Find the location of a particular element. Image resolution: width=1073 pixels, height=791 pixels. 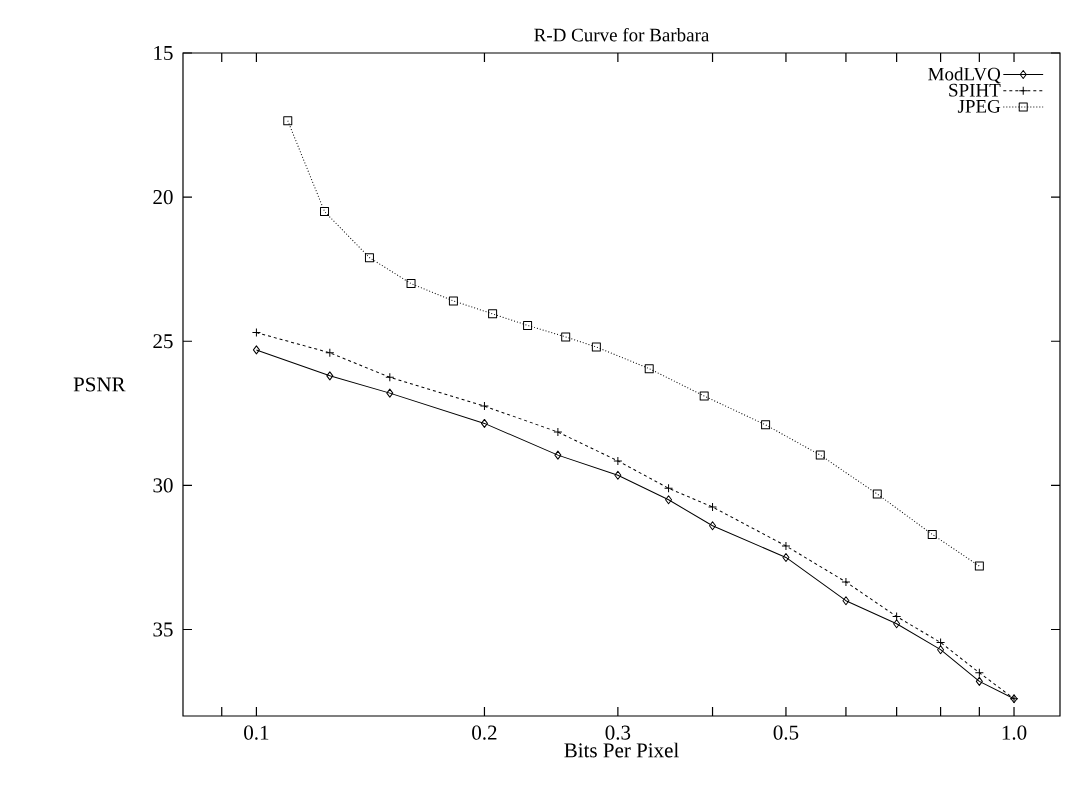

y-tick-label: 25 is located at coordinates (163, 341).